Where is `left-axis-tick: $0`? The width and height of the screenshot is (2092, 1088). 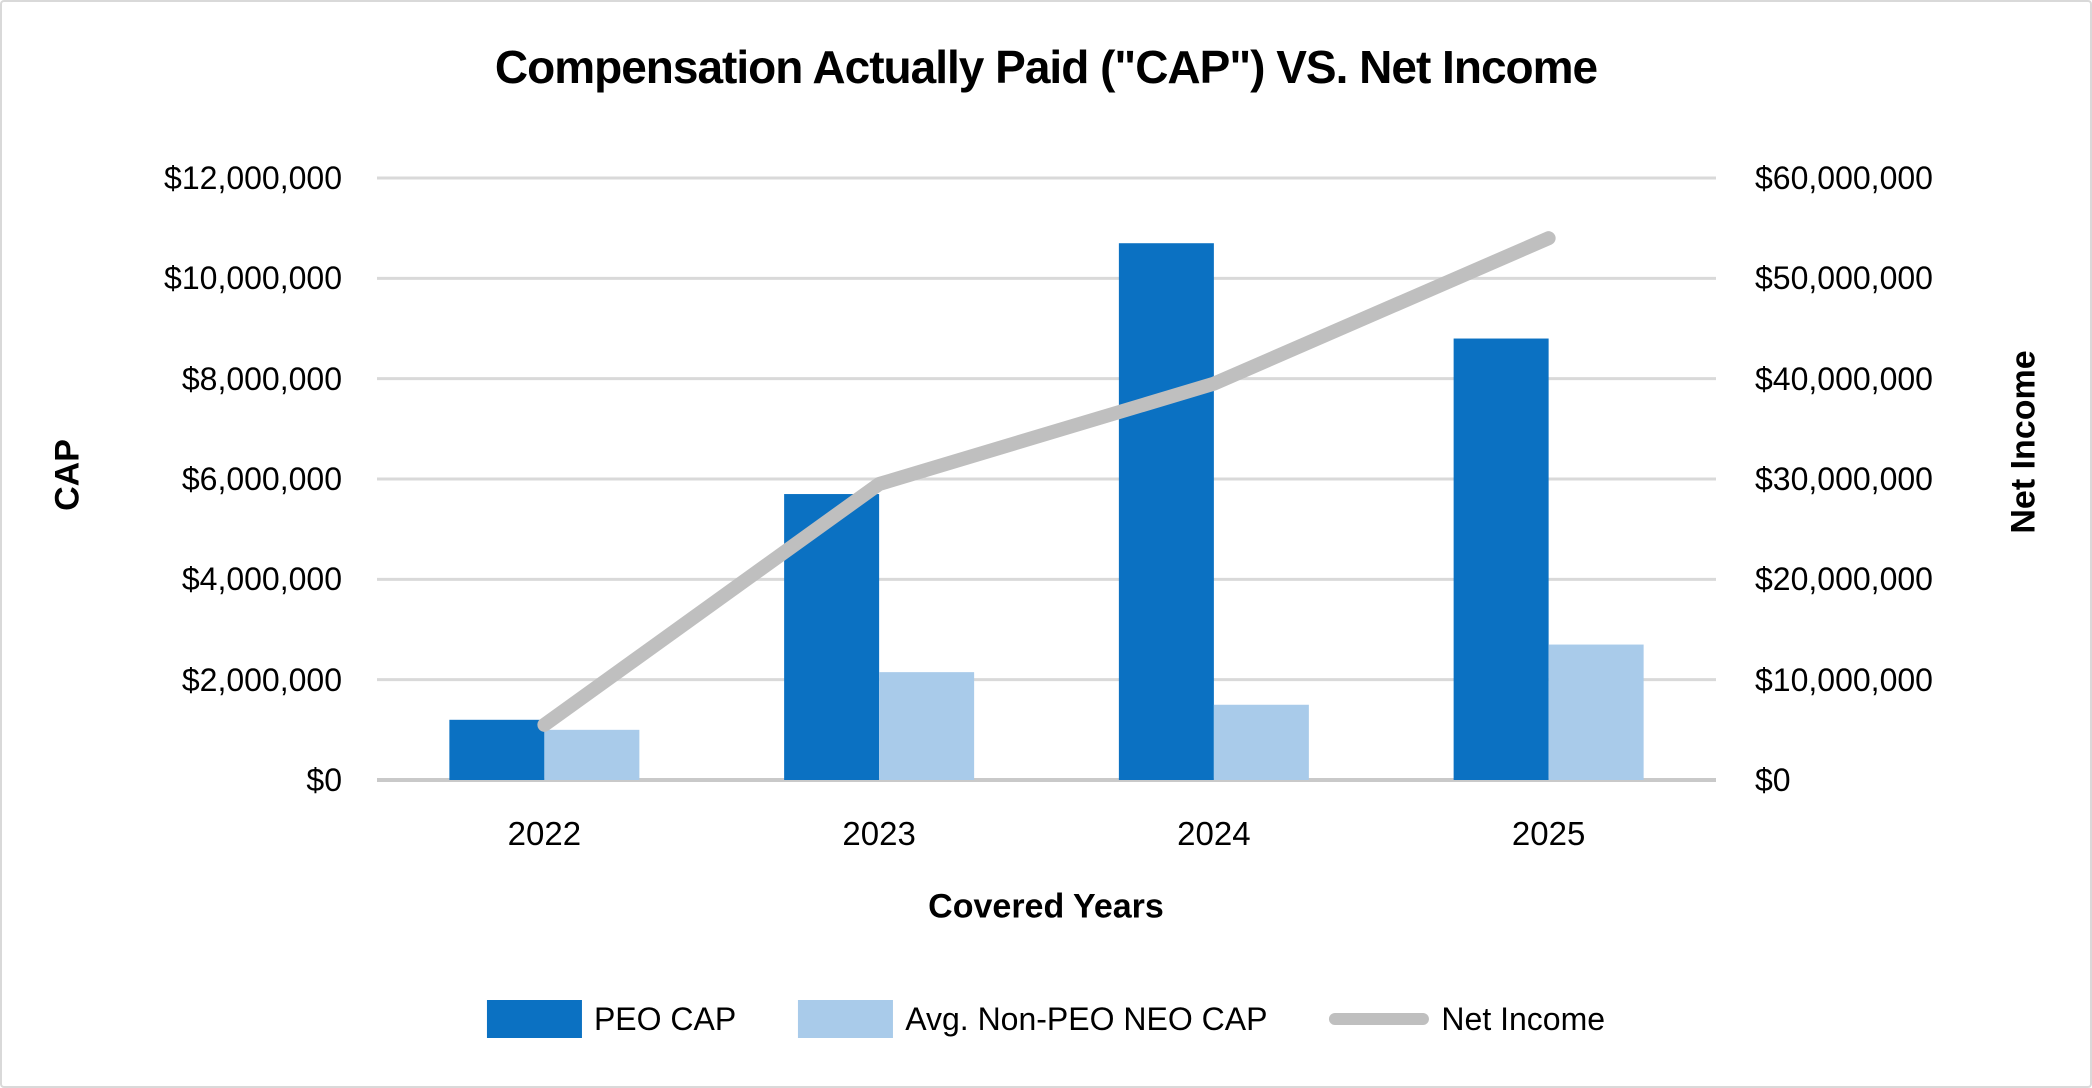
left-axis-tick: $0 is located at coordinates (324, 780).